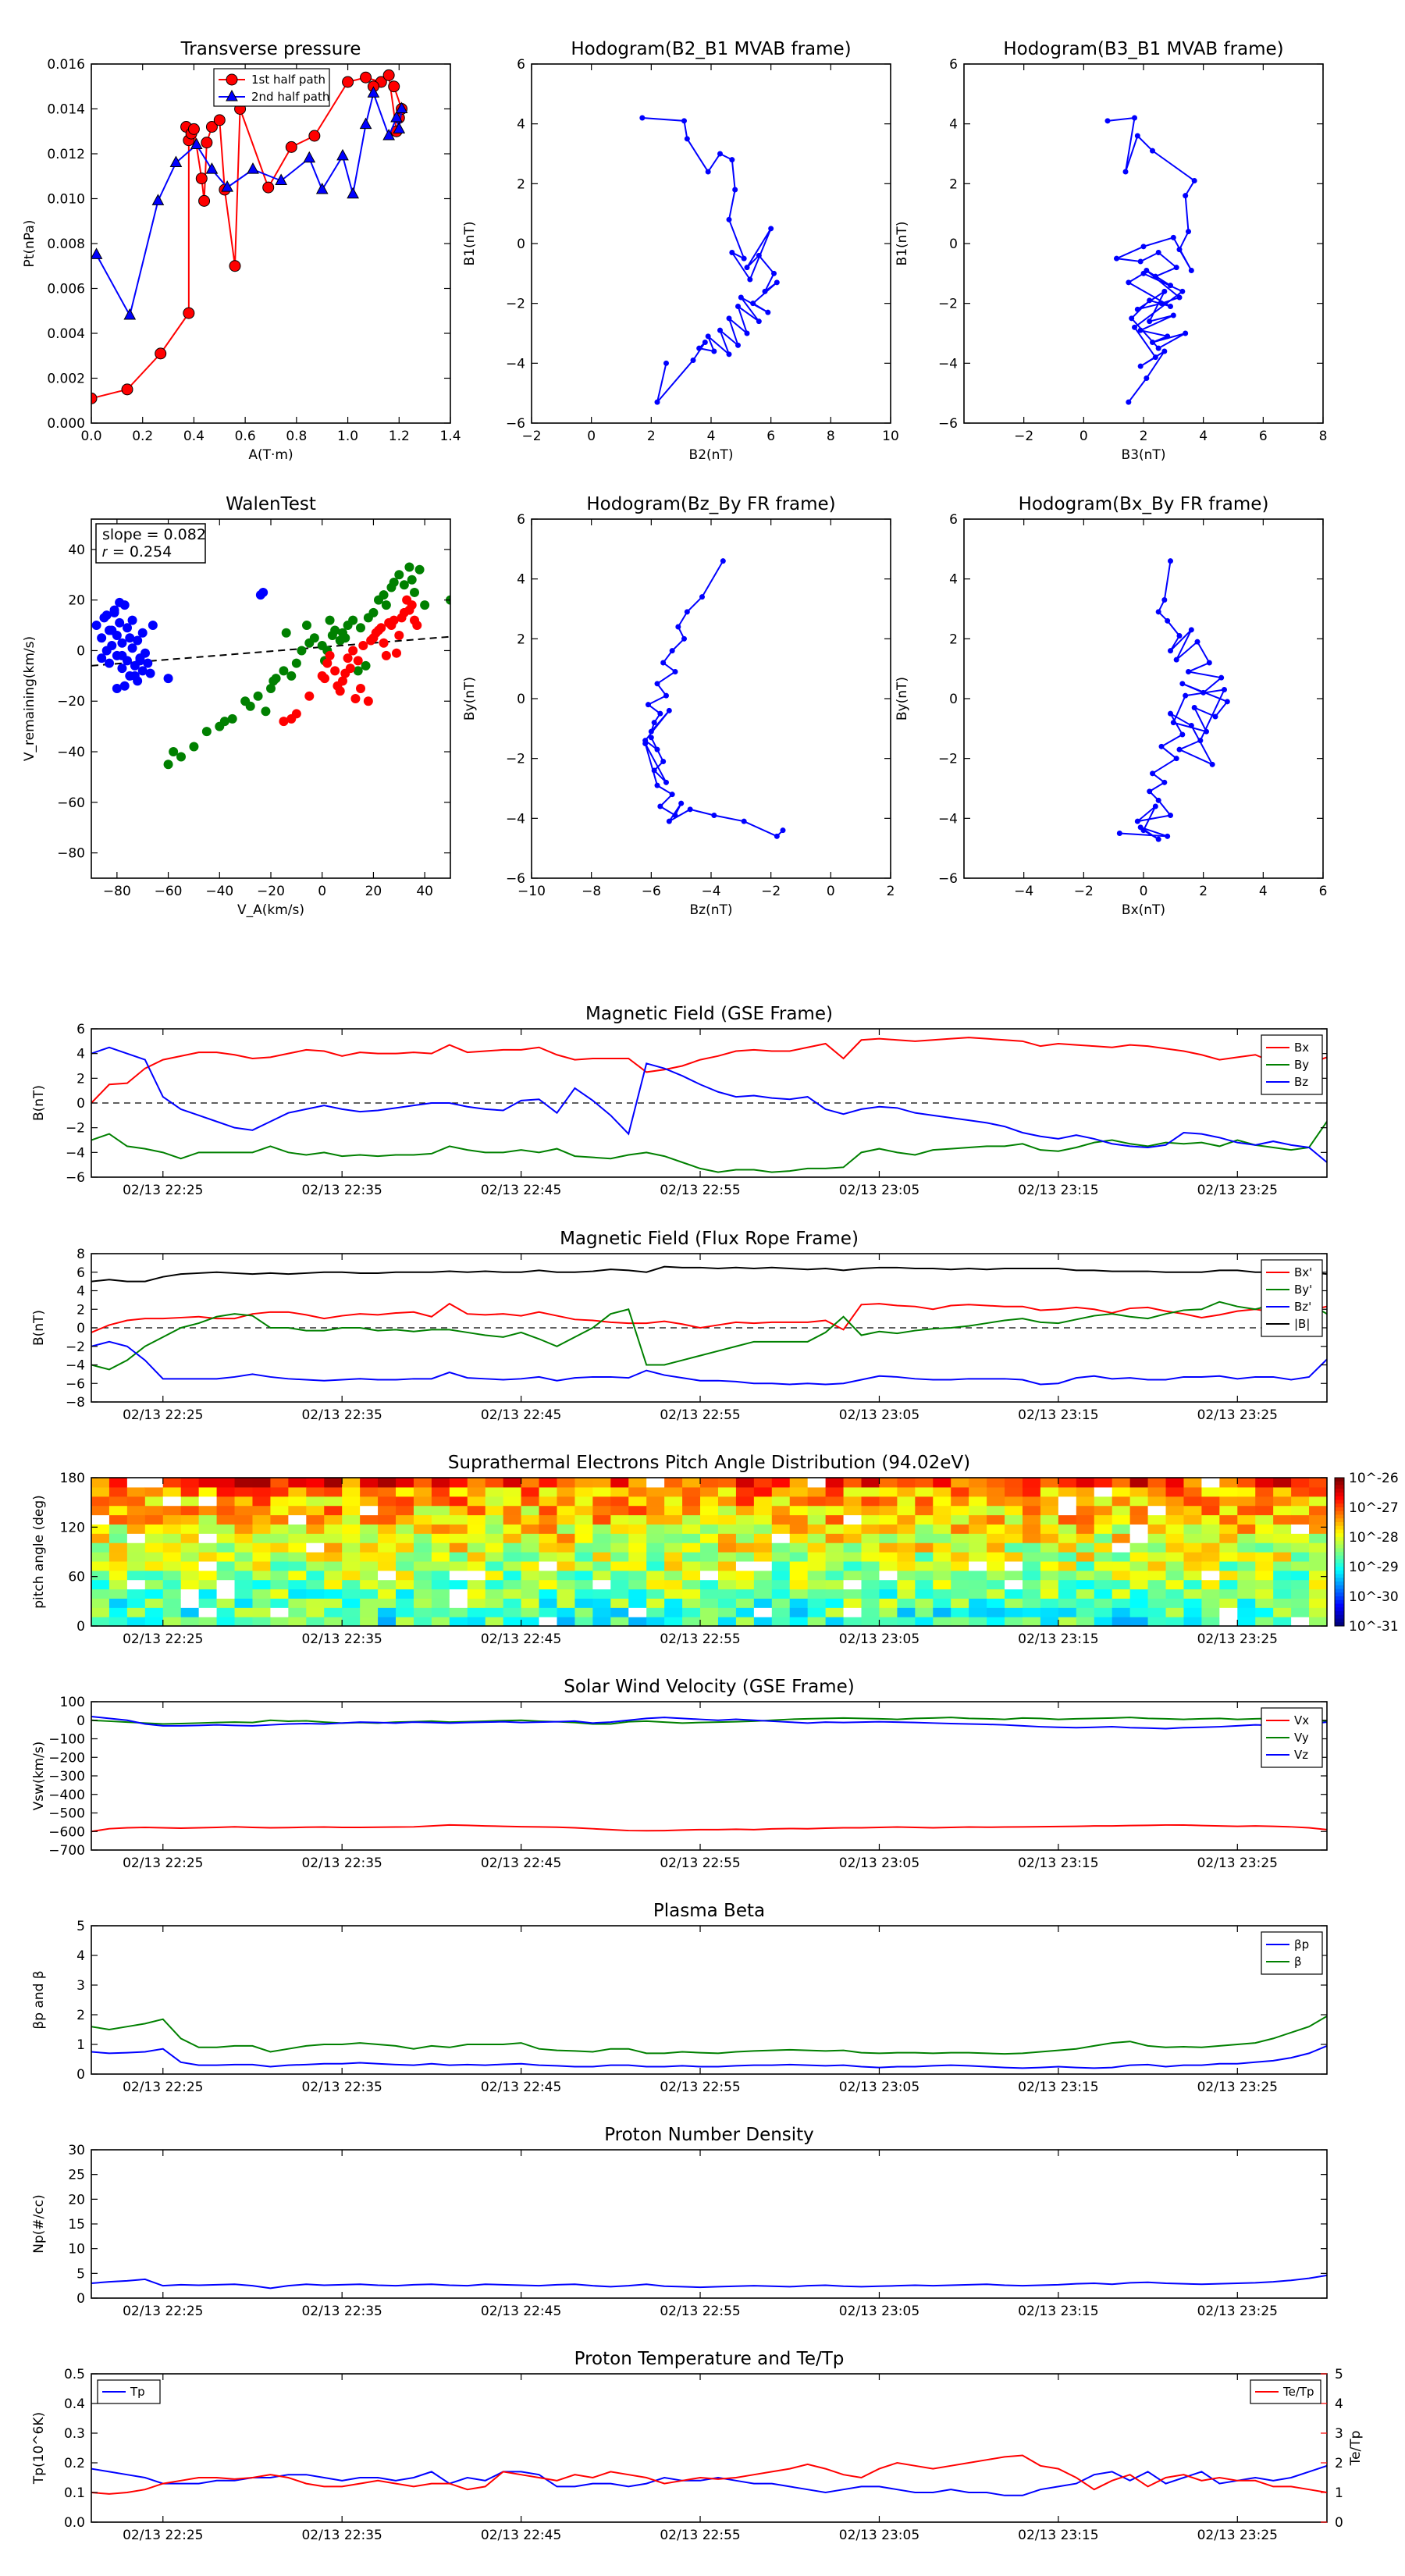 Image resolution: width=1405 pixels, height=2576 pixels. Describe the element at coordinates (879, 1863) in the screenshot. I see `x-tick-label: 02/13 23:05` at that location.